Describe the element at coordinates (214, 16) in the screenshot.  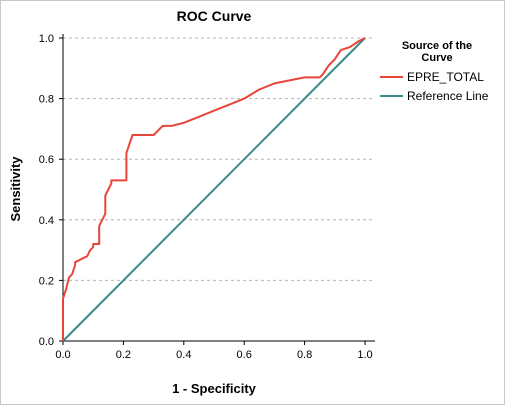
I see `chart-title: ROC Curve` at that location.